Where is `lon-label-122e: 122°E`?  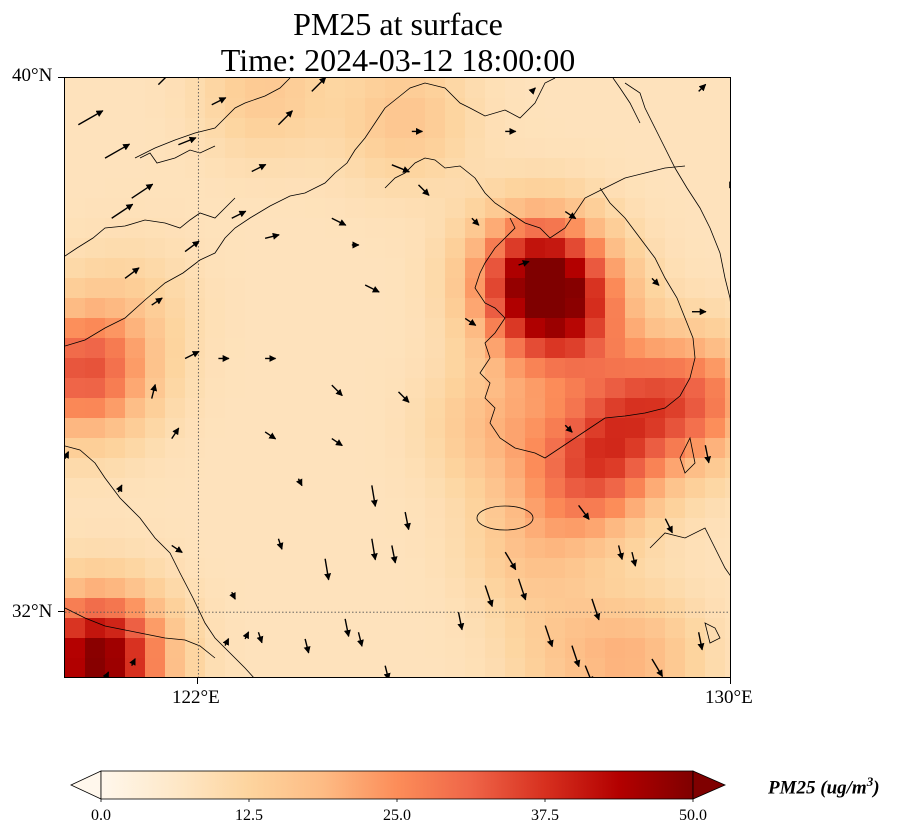 lon-label-122e: 122°E is located at coordinates (196, 697).